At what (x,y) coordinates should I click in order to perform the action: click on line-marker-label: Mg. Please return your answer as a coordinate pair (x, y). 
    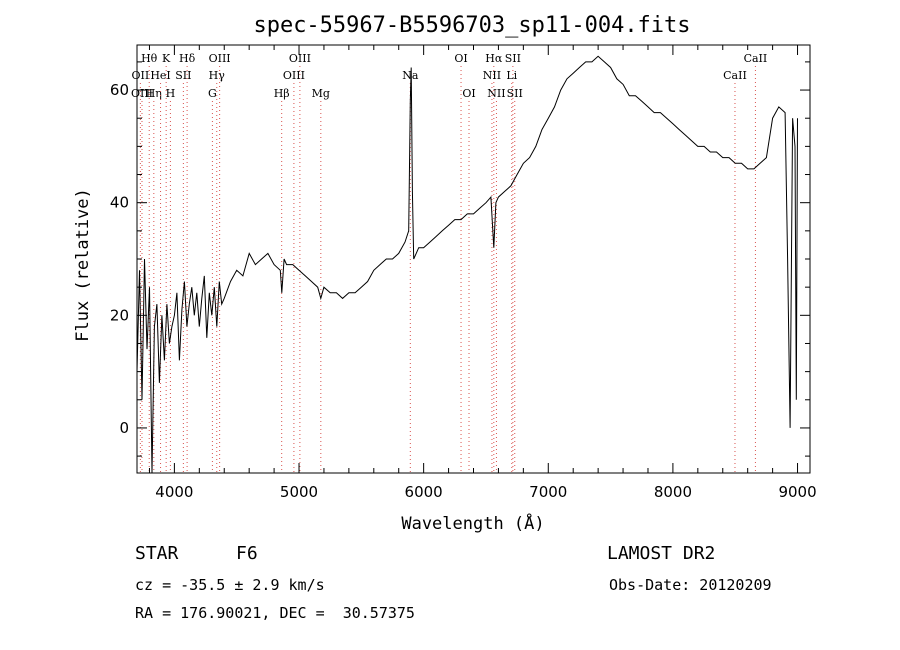
    Looking at the image, I should click on (321, 93).